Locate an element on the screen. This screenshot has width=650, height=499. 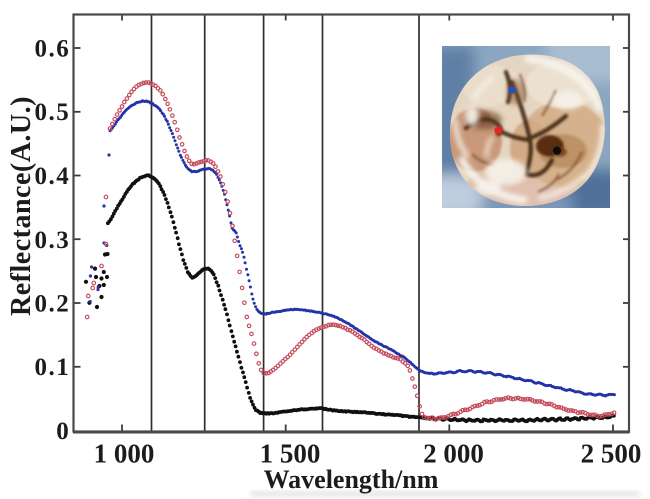
svg-text: 2 000 is located at coordinates (453, 454).